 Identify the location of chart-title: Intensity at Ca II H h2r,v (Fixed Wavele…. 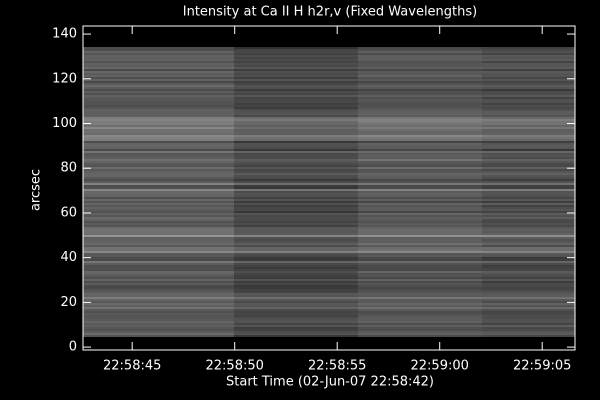
(330, 12).